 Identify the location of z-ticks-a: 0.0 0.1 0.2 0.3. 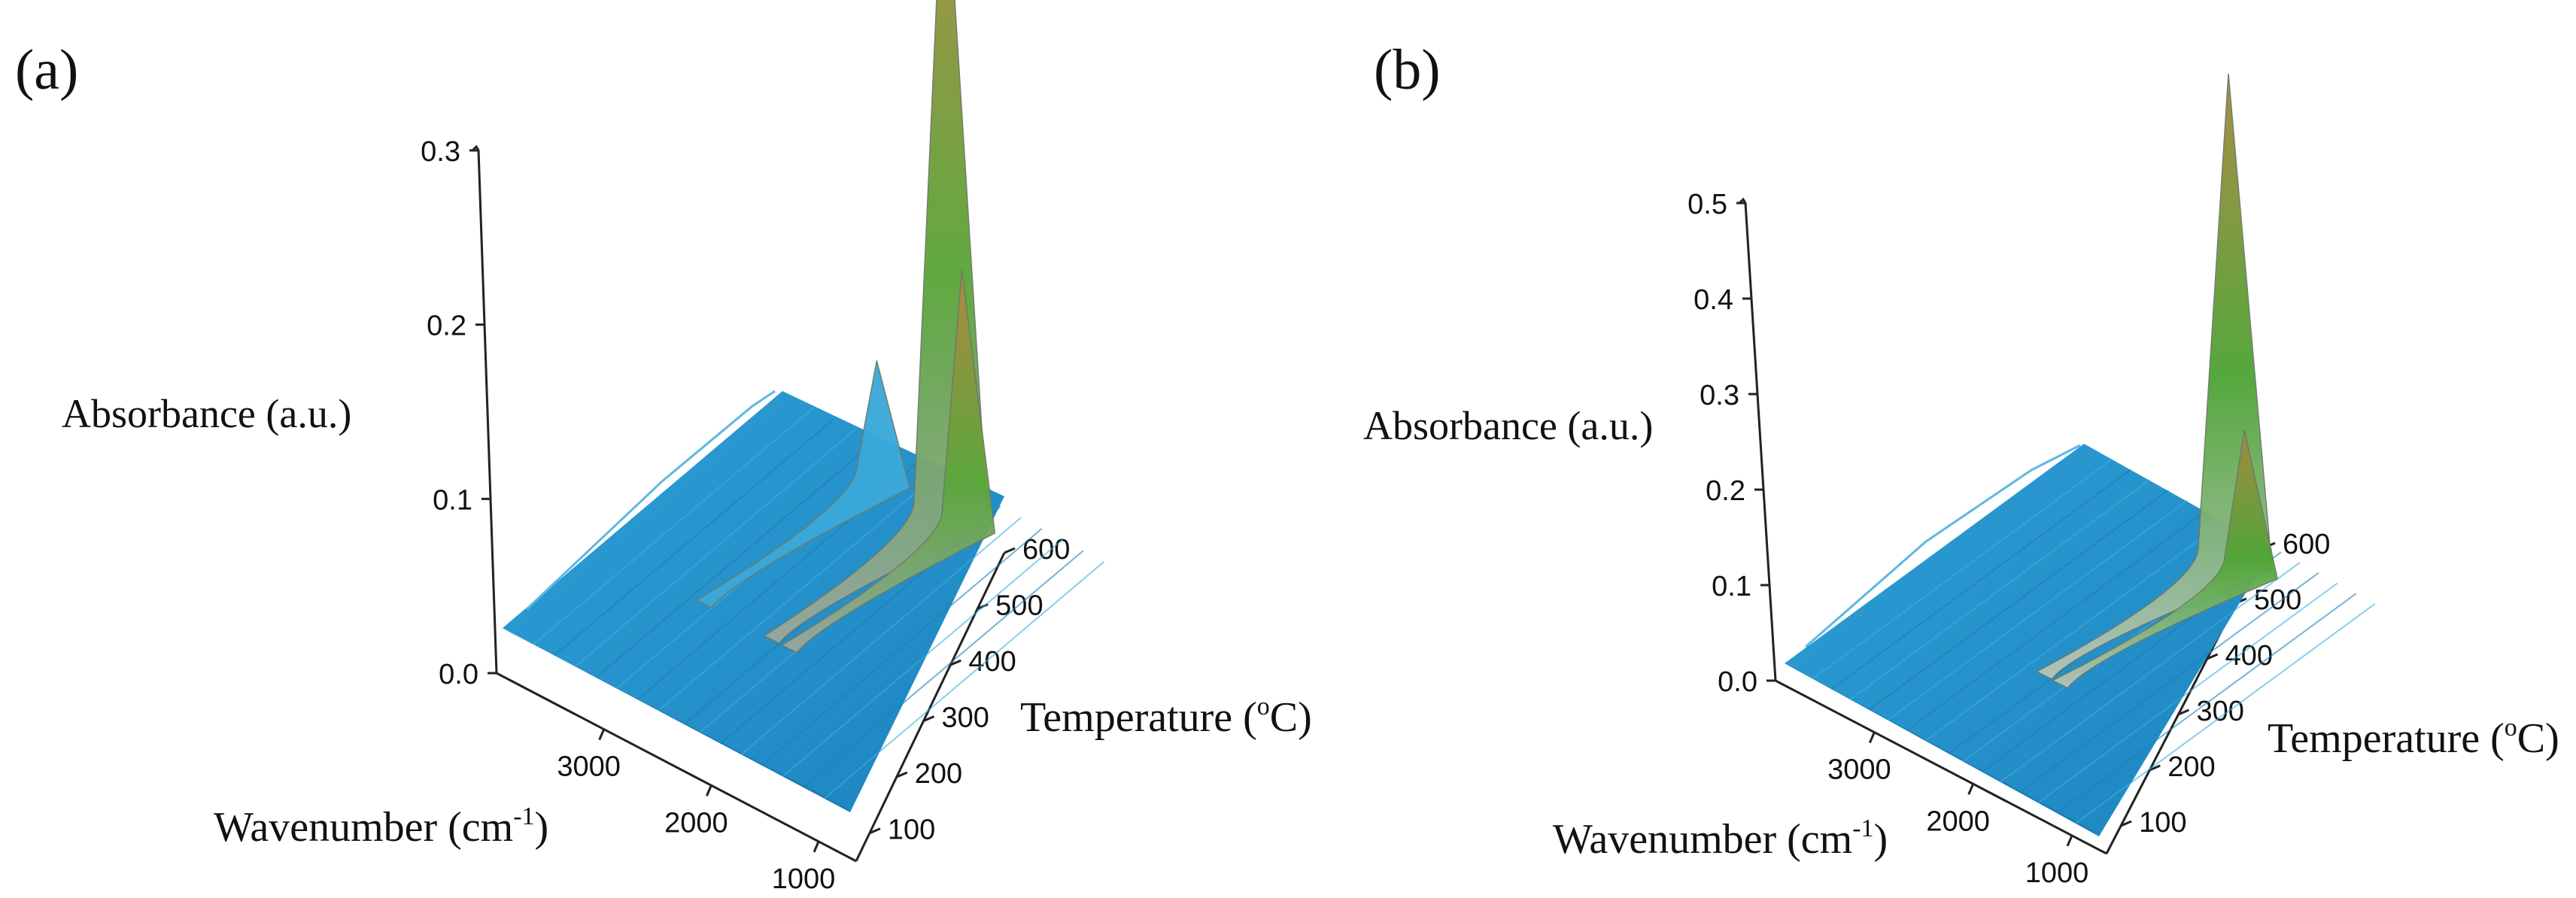
(459, 413).